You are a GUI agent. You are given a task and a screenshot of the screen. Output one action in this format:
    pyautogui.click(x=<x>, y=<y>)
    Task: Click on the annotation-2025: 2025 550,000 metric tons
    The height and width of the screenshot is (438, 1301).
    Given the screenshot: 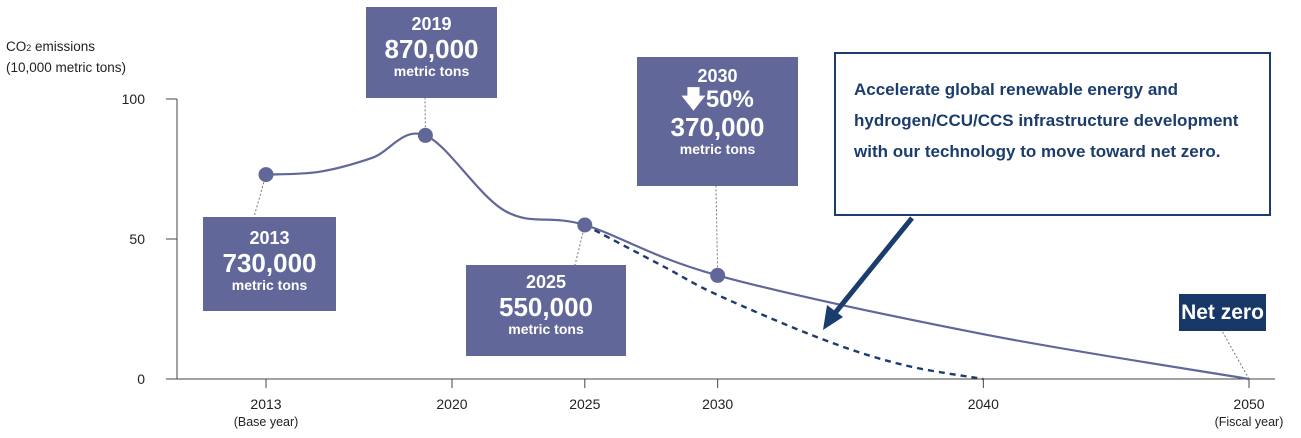 What is the action you would take?
    pyautogui.click(x=546, y=310)
    